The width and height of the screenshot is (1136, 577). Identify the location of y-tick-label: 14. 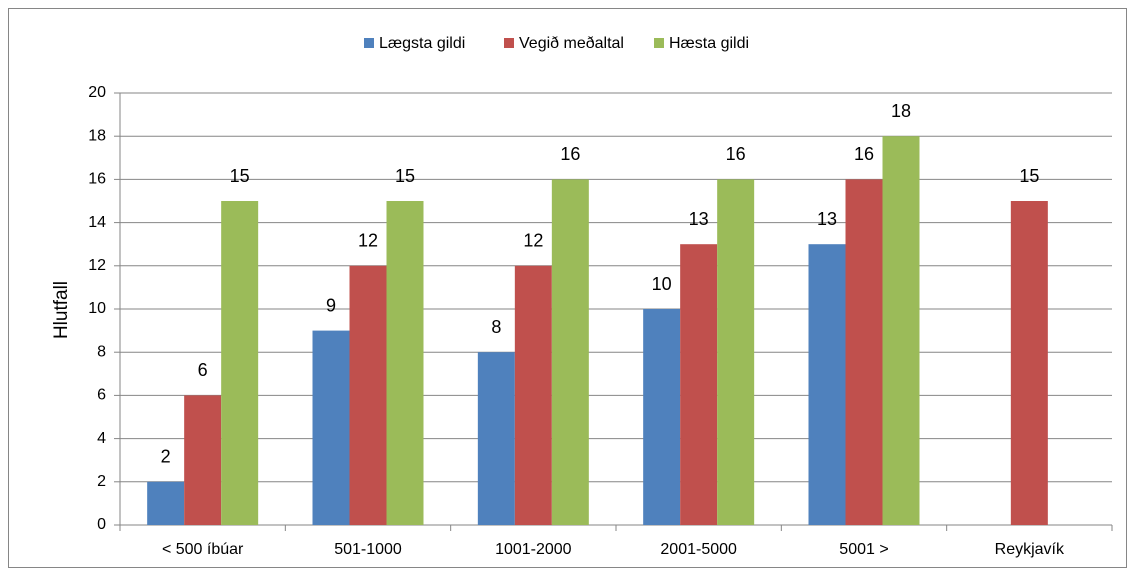
(97, 222).